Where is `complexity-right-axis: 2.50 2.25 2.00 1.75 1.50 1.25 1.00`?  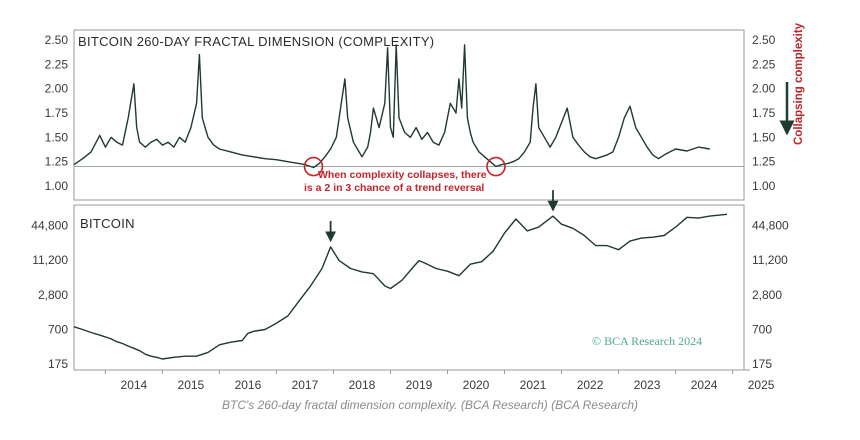 complexity-right-axis: 2.50 2.25 2.00 1.75 1.50 1.25 1.00 is located at coordinates (764, 113).